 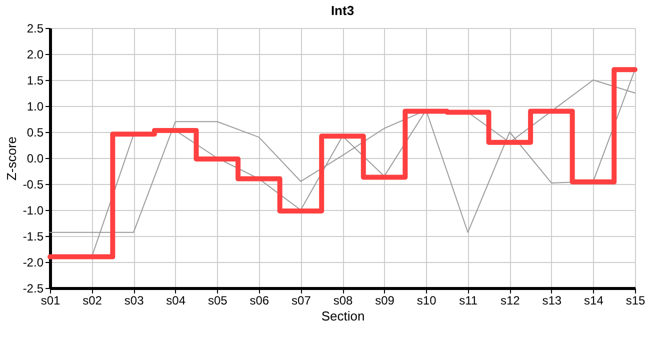 I want to click on y-tick-label: 0.0, so click(x=35, y=159).